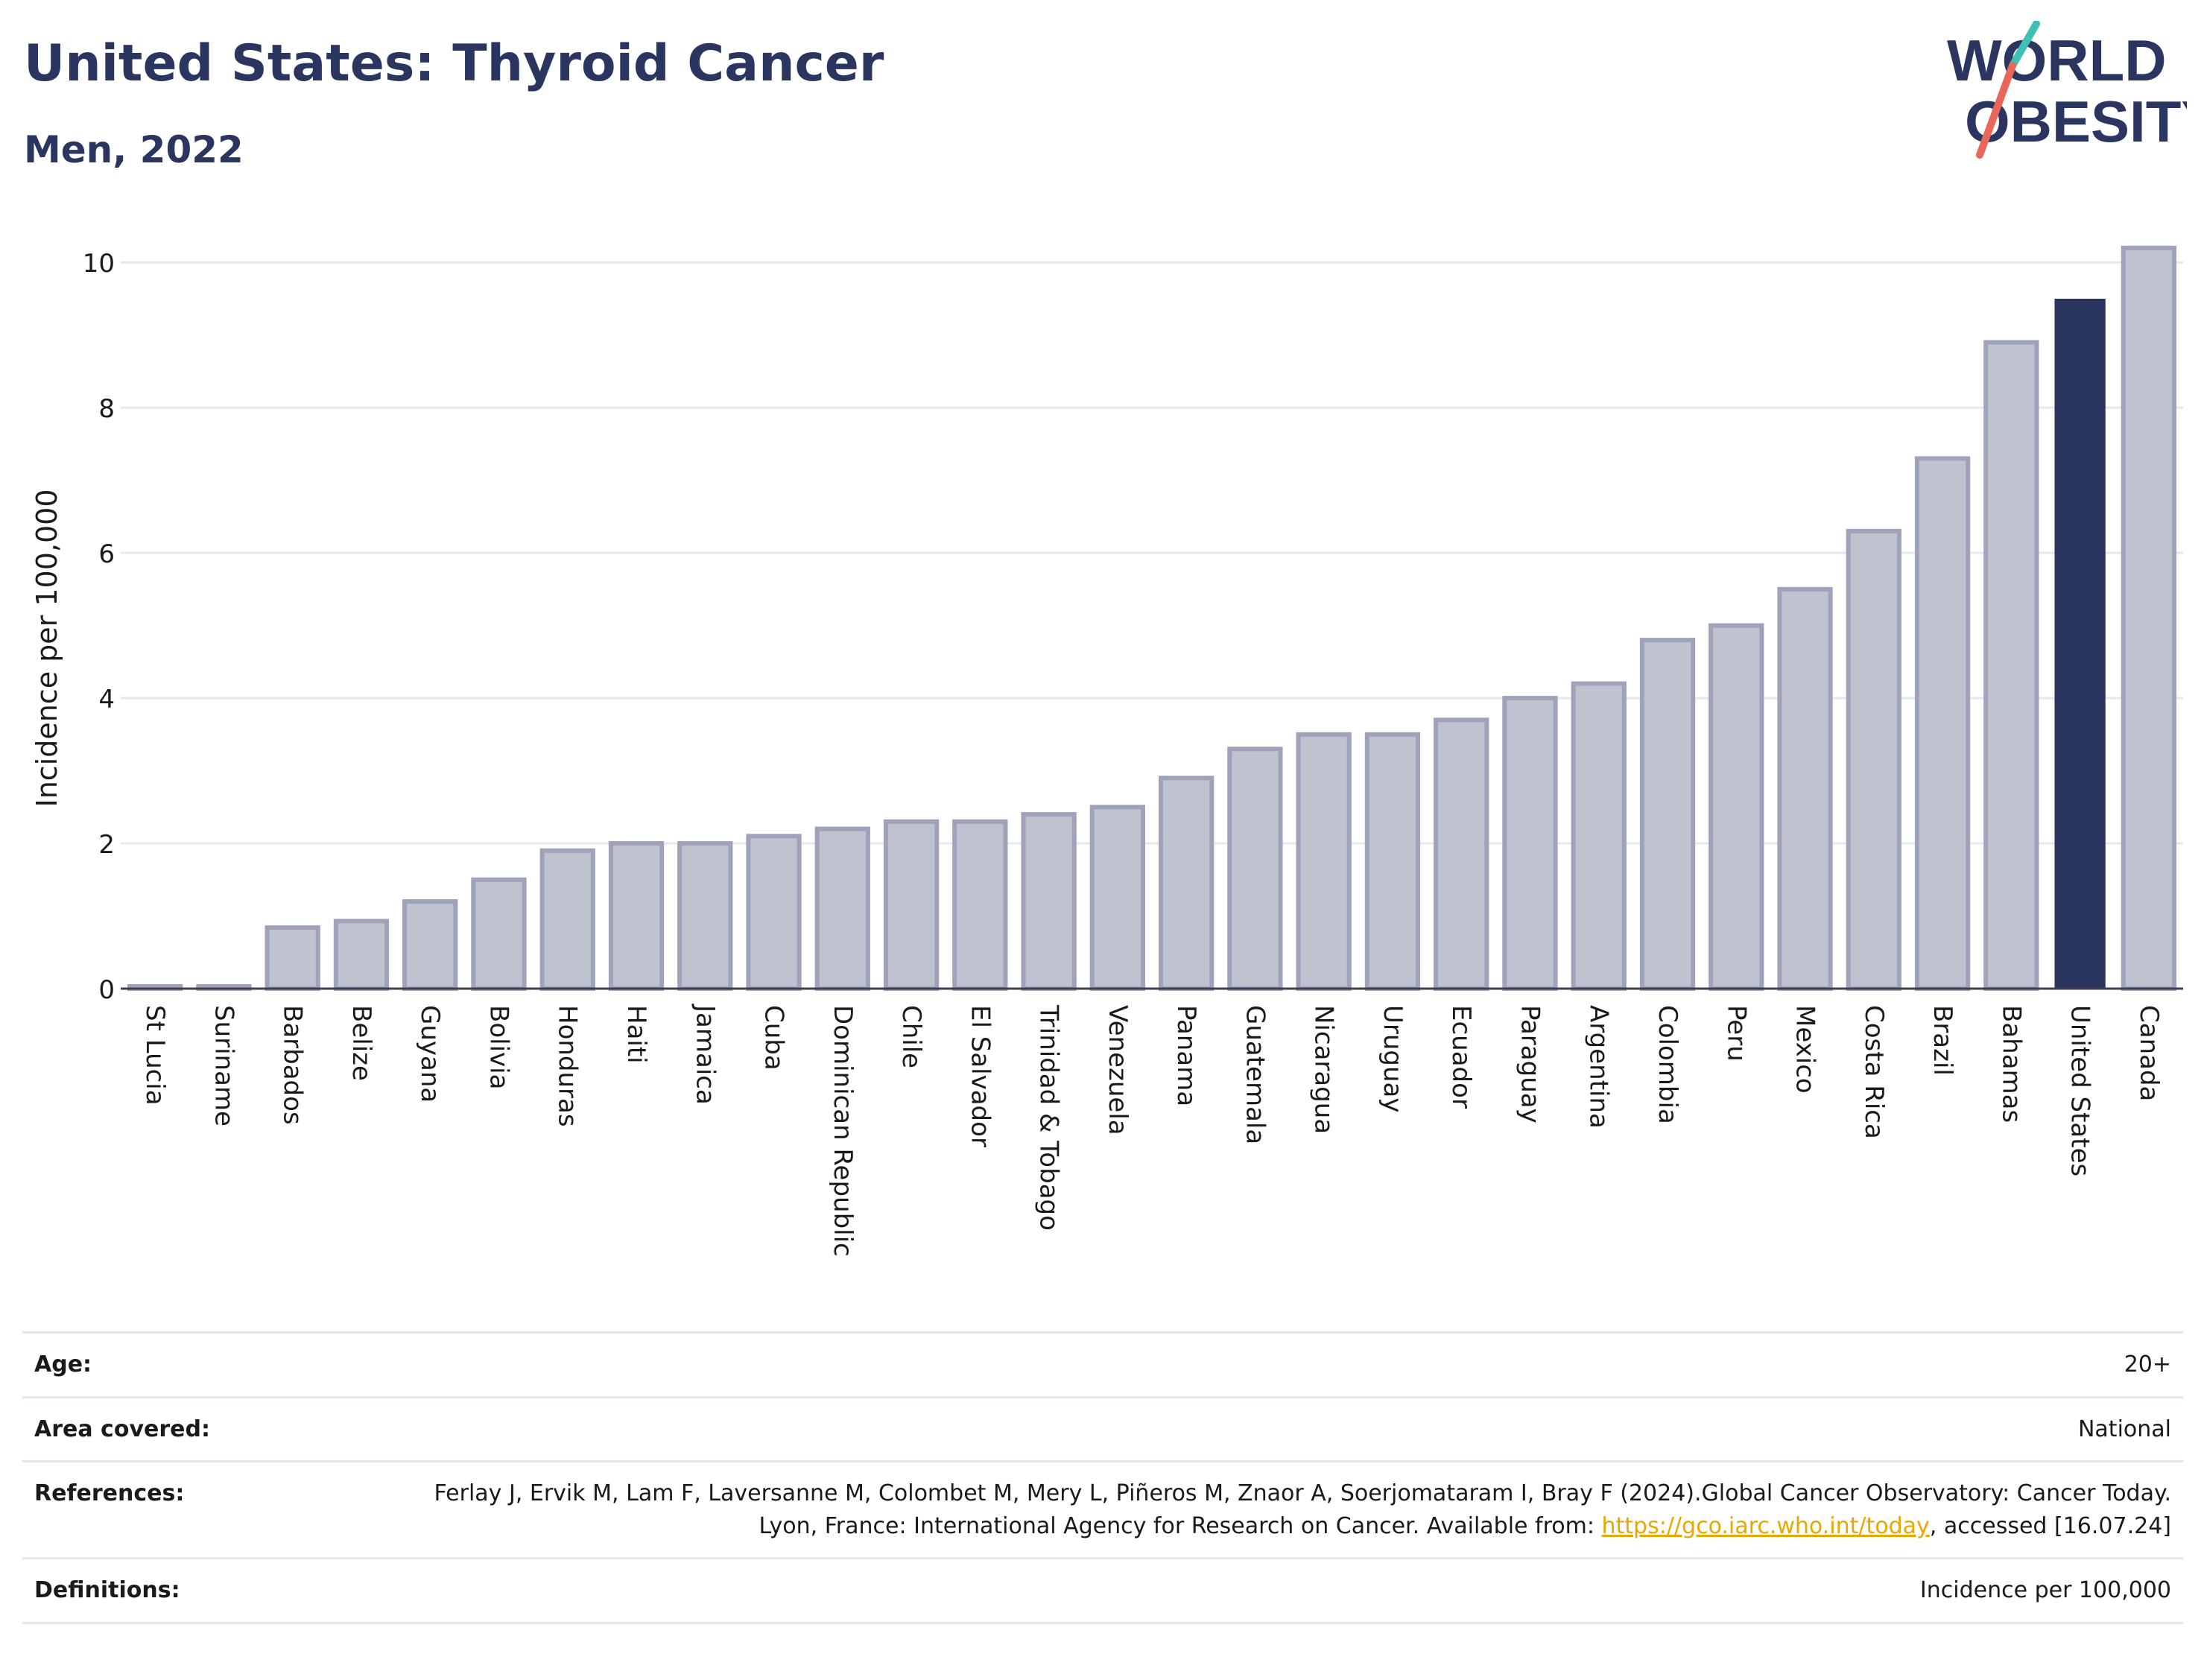 The image size is (2204, 1680). Describe the element at coordinates (134, 149) in the screenshot. I see `page-subtitle: Men, 2022` at that location.